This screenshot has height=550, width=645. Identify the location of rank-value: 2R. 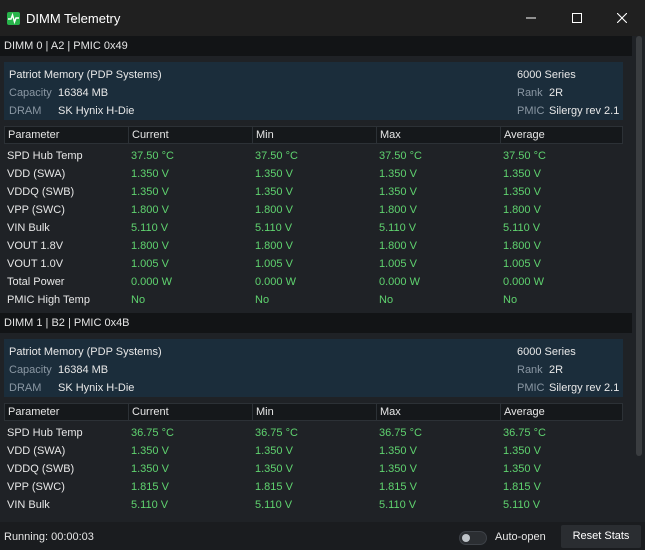
(556, 93).